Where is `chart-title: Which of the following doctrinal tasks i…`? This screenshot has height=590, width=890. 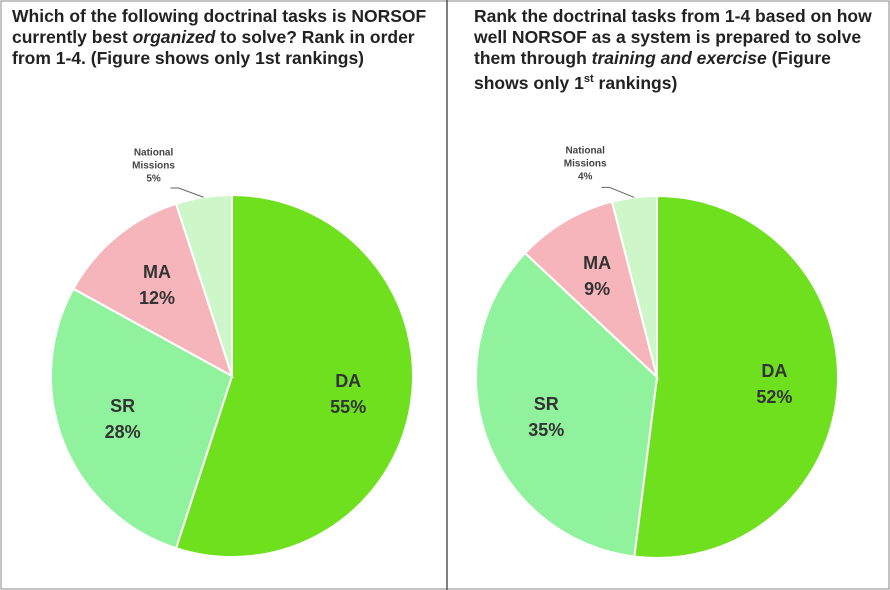
chart-title: Which of the following doctrinal tasks i… is located at coordinates (222, 37).